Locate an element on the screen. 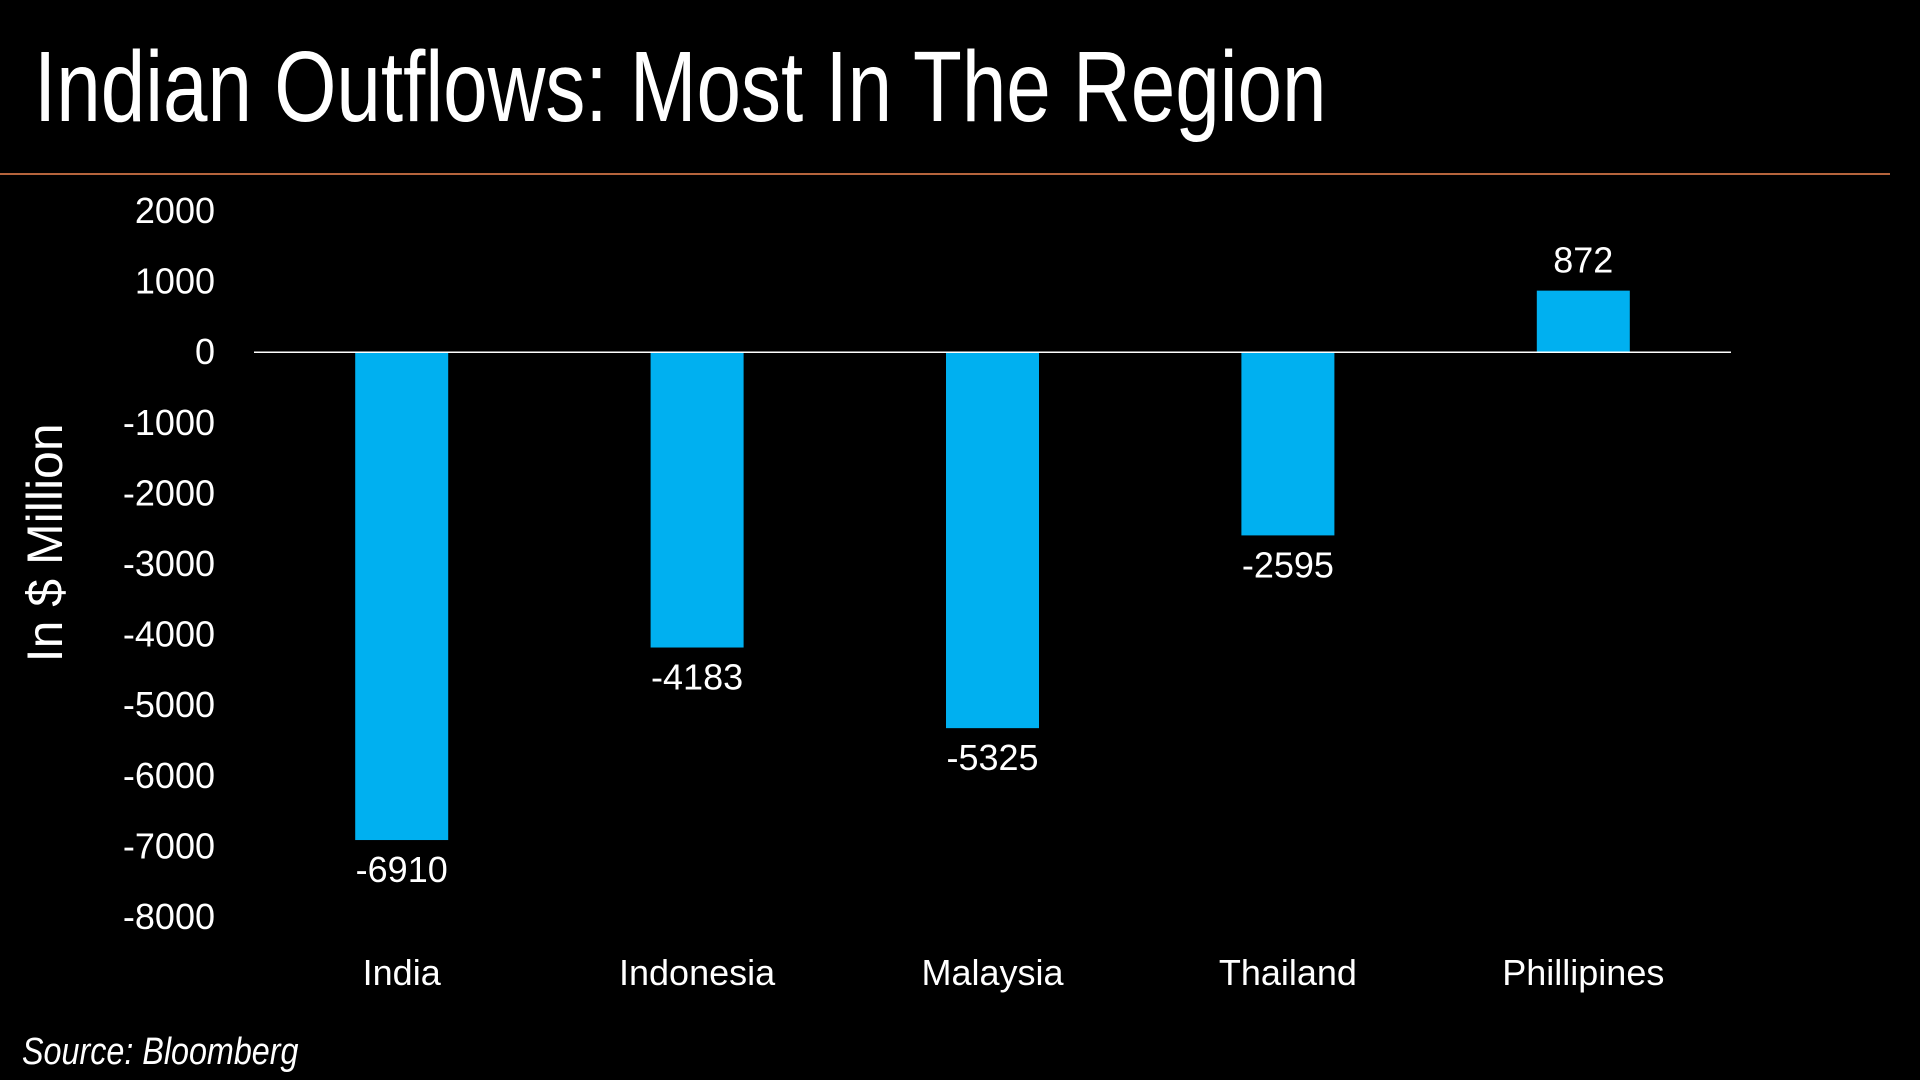 Image resolution: width=1920 pixels, height=1080 pixels. y-tick-label: -1000 is located at coordinates (169, 422).